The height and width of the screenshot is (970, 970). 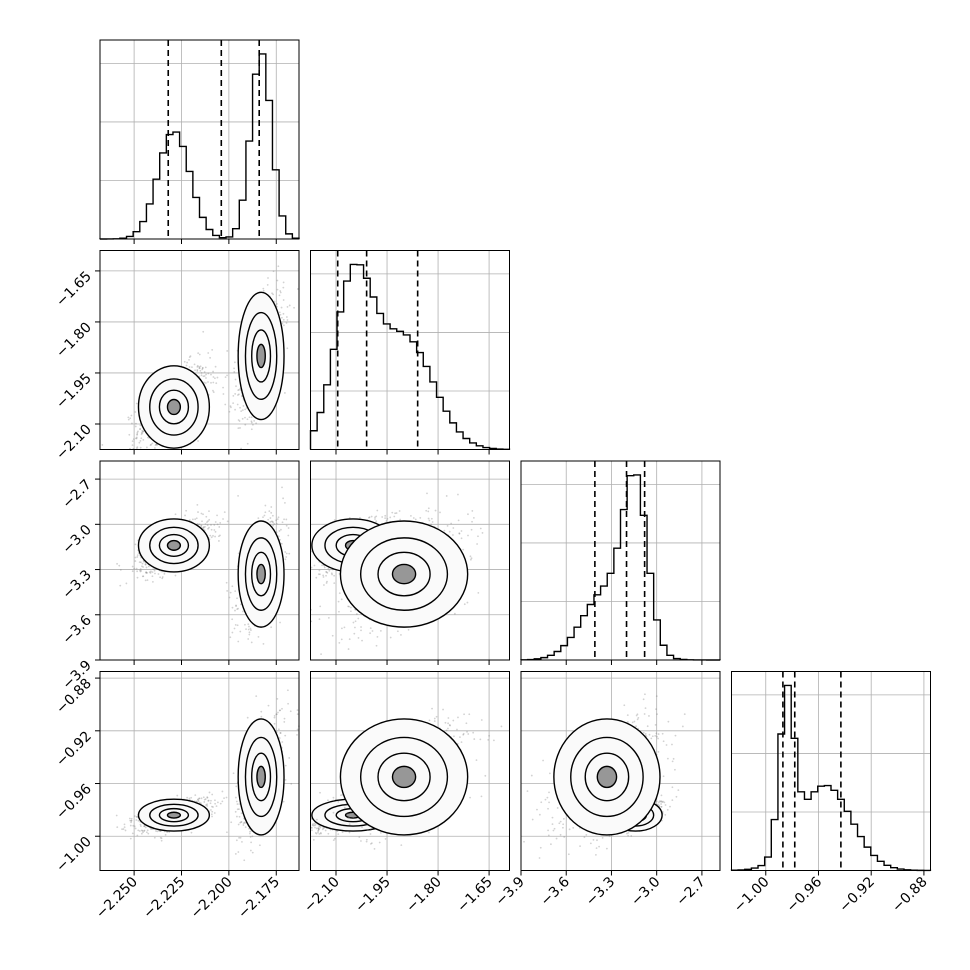 I want to click on y-tick-label: −1.80, so click(x=74, y=340).